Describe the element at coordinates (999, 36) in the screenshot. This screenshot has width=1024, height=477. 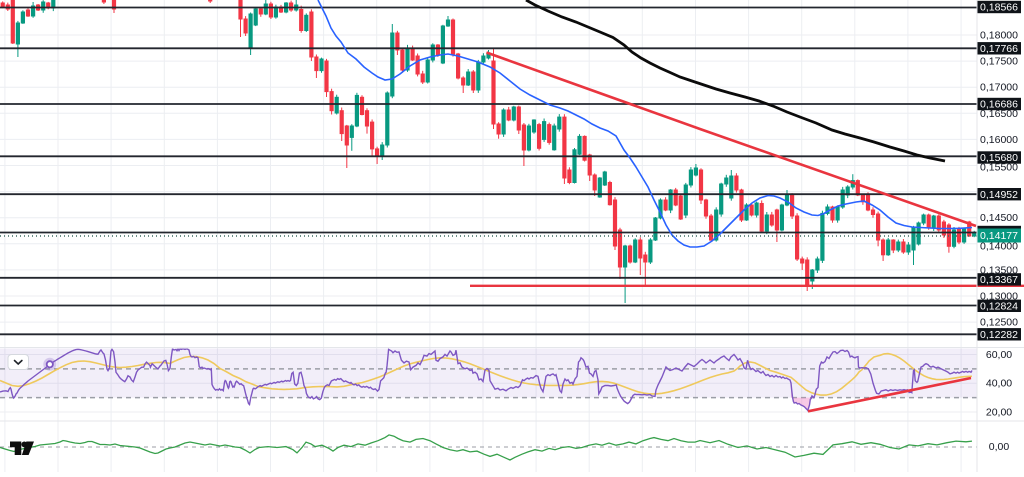
I see `svg-text: 0,18000` at that location.